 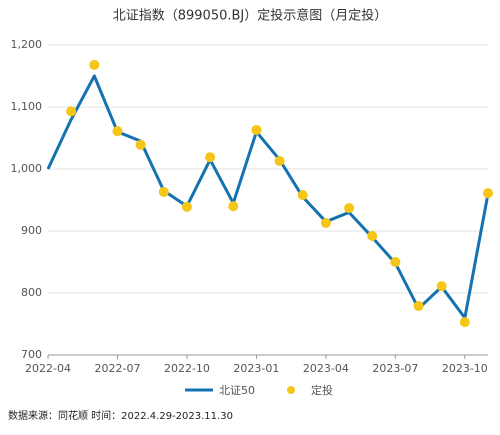 I want to click on y-tick-label: 1,000, so click(x=27, y=168).